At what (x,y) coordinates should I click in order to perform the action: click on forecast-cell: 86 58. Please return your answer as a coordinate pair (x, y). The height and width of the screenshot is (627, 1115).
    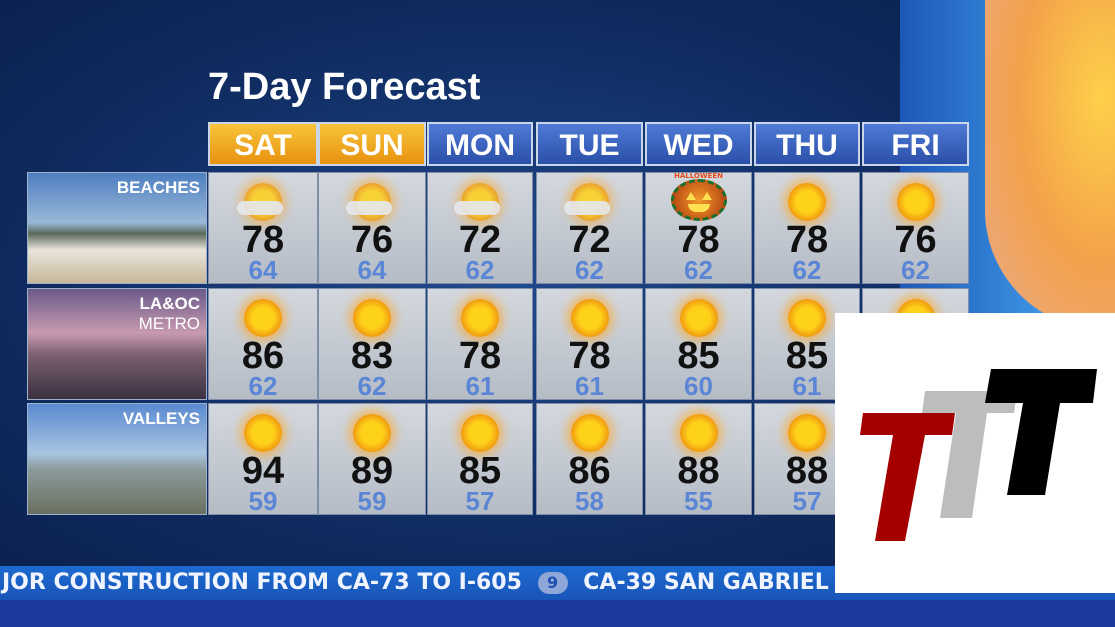
    Looking at the image, I should click on (589, 459).